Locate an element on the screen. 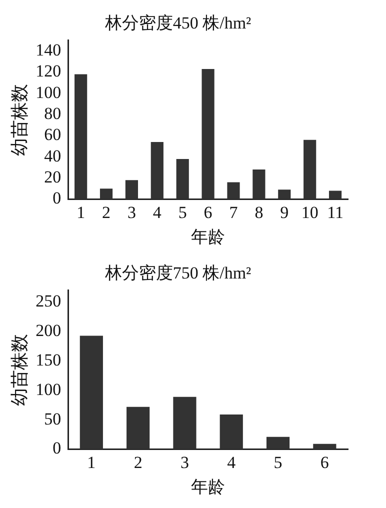  y-tick-label: 200 is located at coordinates (49, 330).